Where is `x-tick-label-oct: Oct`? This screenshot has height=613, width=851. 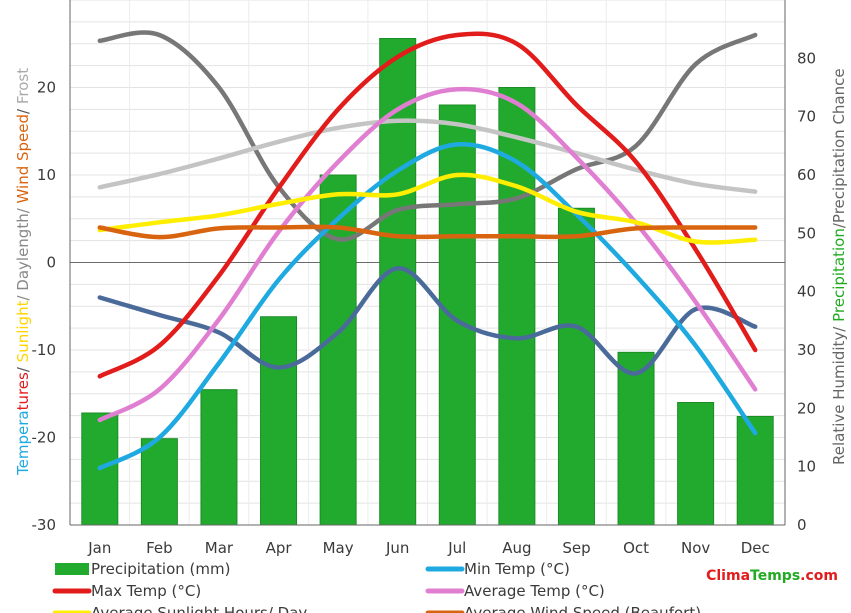
x-tick-label-oct: Oct is located at coordinates (636, 548).